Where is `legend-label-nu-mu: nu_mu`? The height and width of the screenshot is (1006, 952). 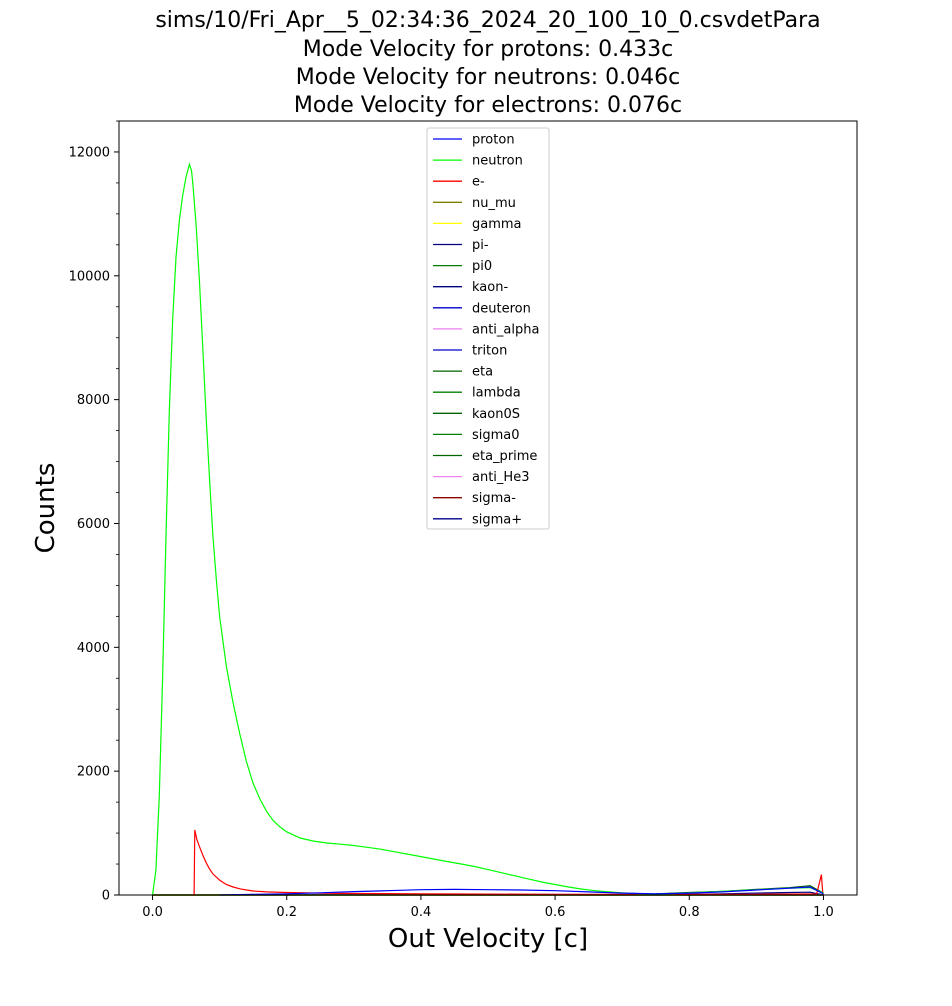 legend-label-nu-mu: nu_mu is located at coordinates (494, 203).